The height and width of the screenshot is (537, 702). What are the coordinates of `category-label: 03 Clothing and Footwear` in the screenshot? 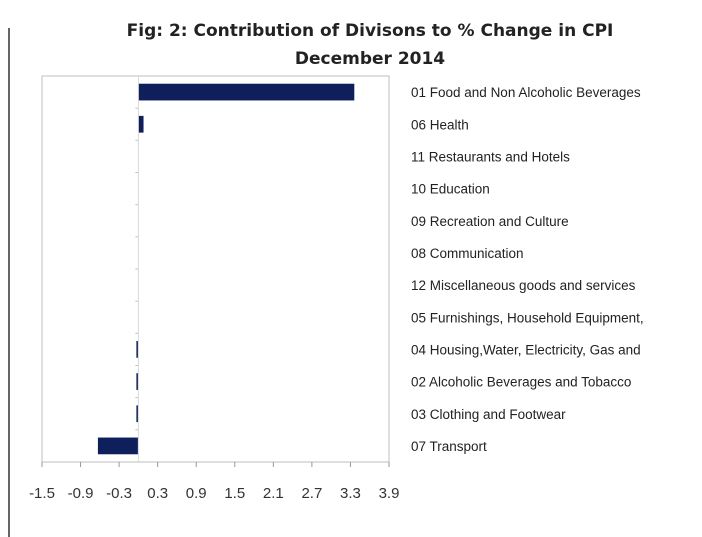 It's located at (488, 414).